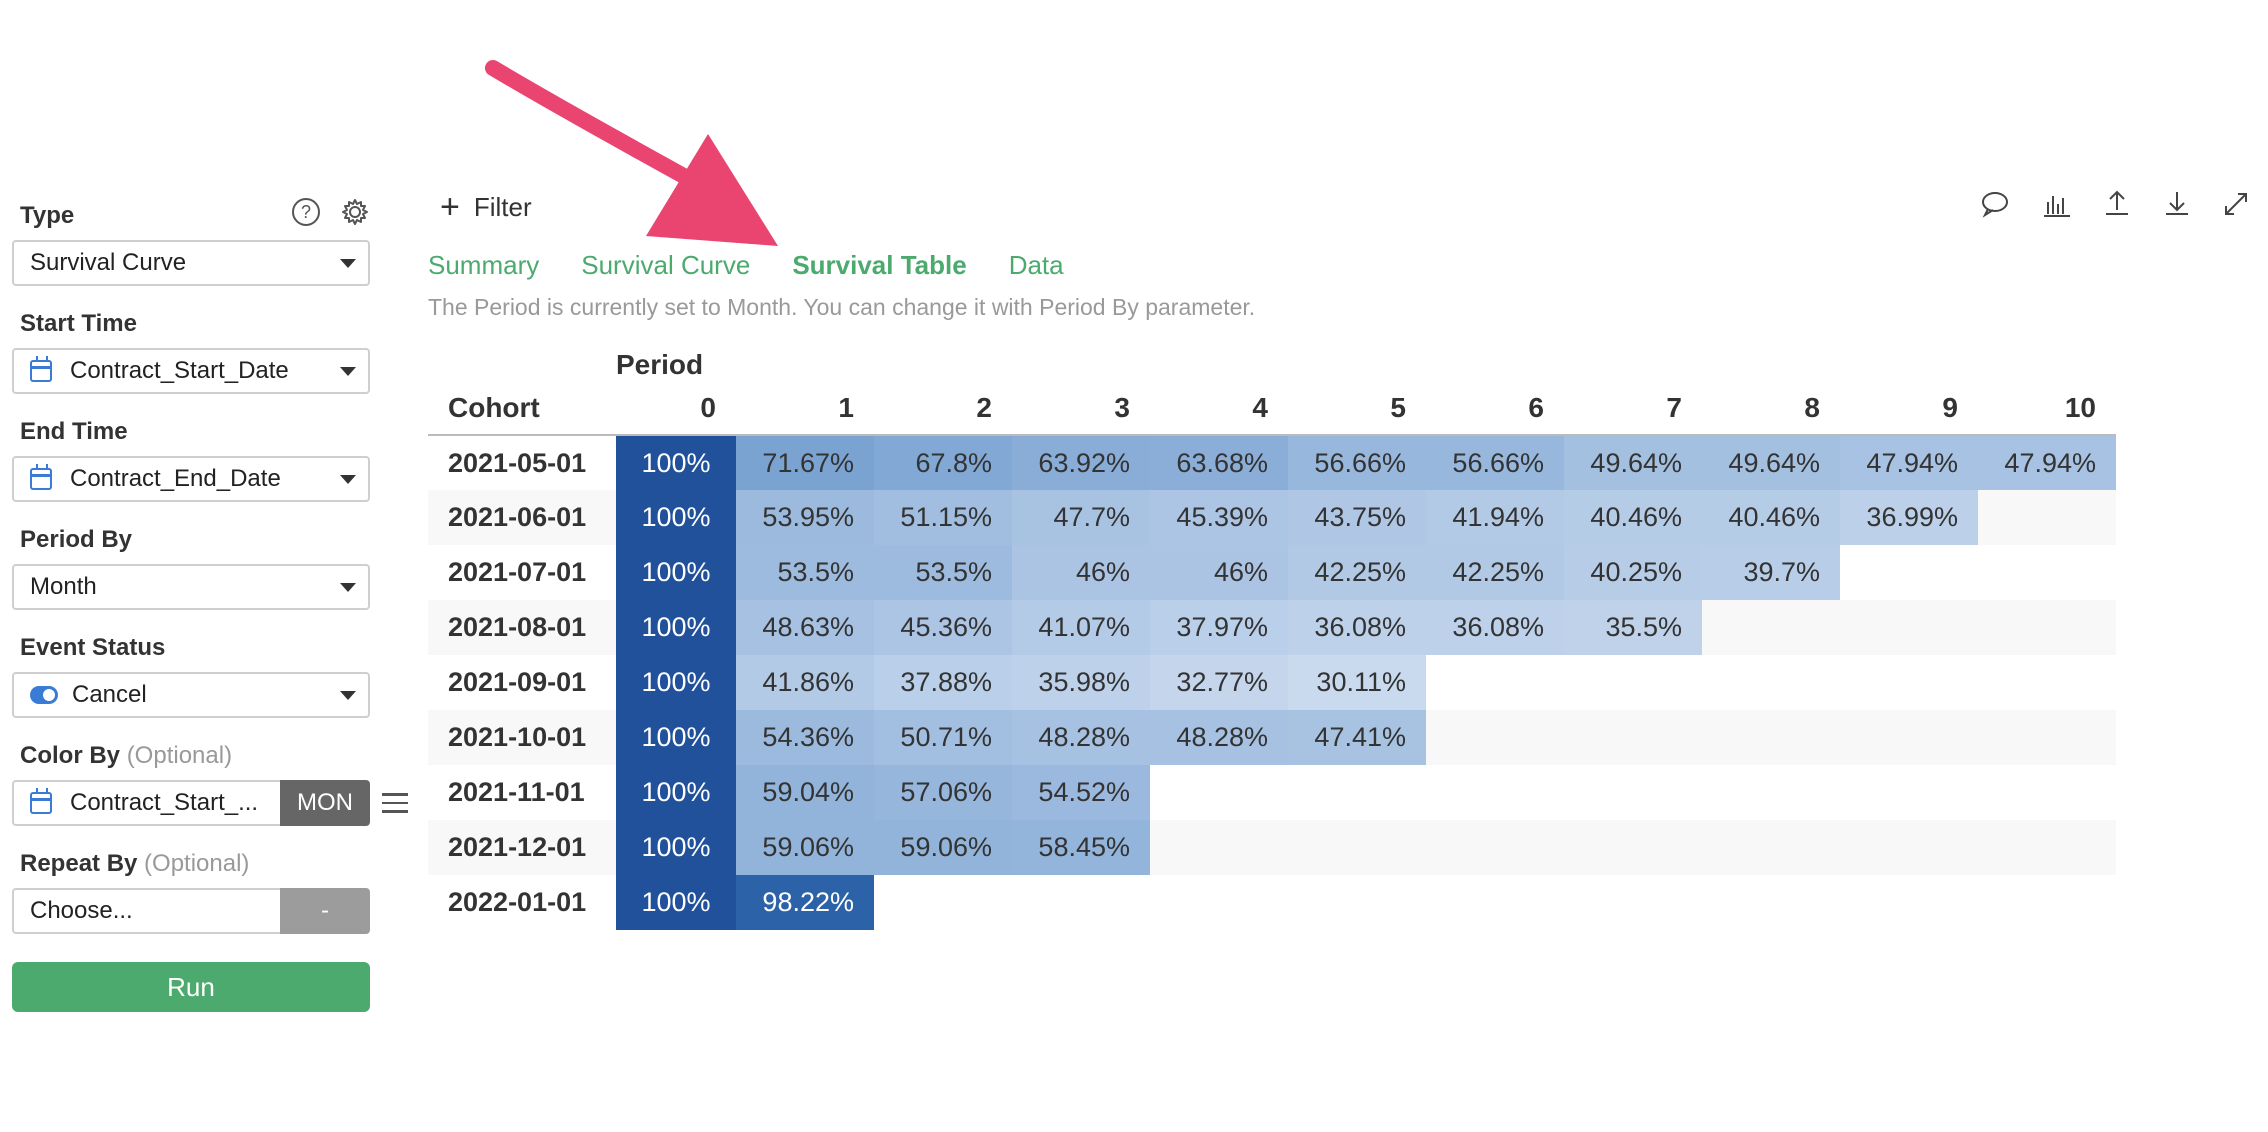 The width and height of the screenshot is (2268, 1132). Describe the element at coordinates (805, 902) in the screenshot. I see `survival-cell: 98.22%` at that location.